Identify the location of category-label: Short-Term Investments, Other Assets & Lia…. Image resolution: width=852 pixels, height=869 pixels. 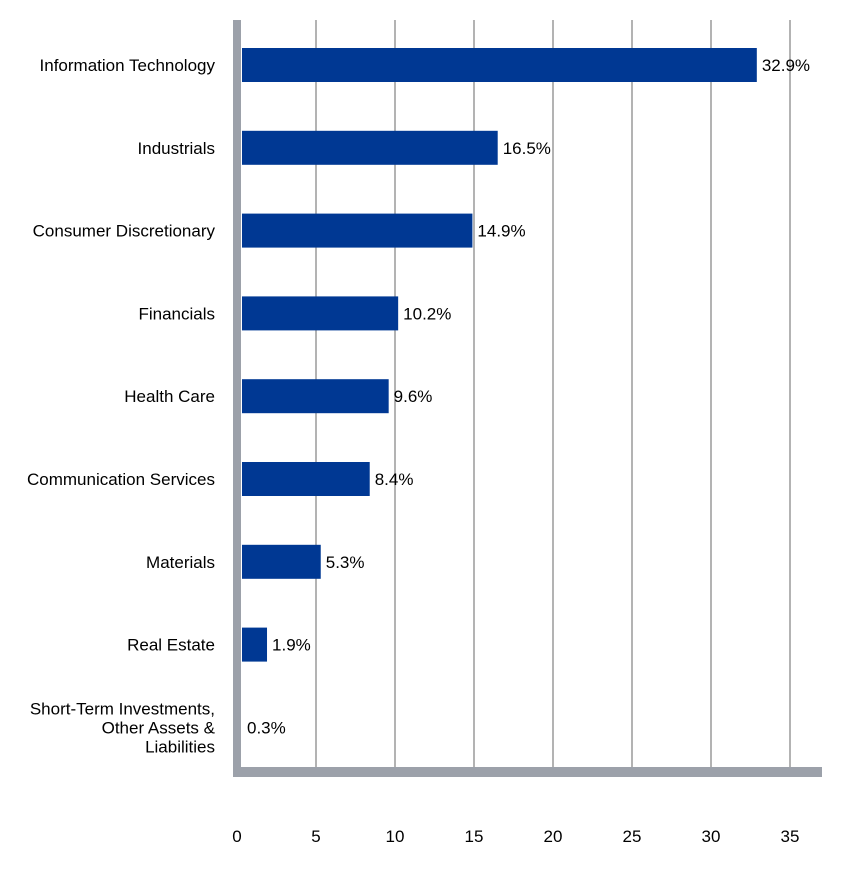
(123, 727).